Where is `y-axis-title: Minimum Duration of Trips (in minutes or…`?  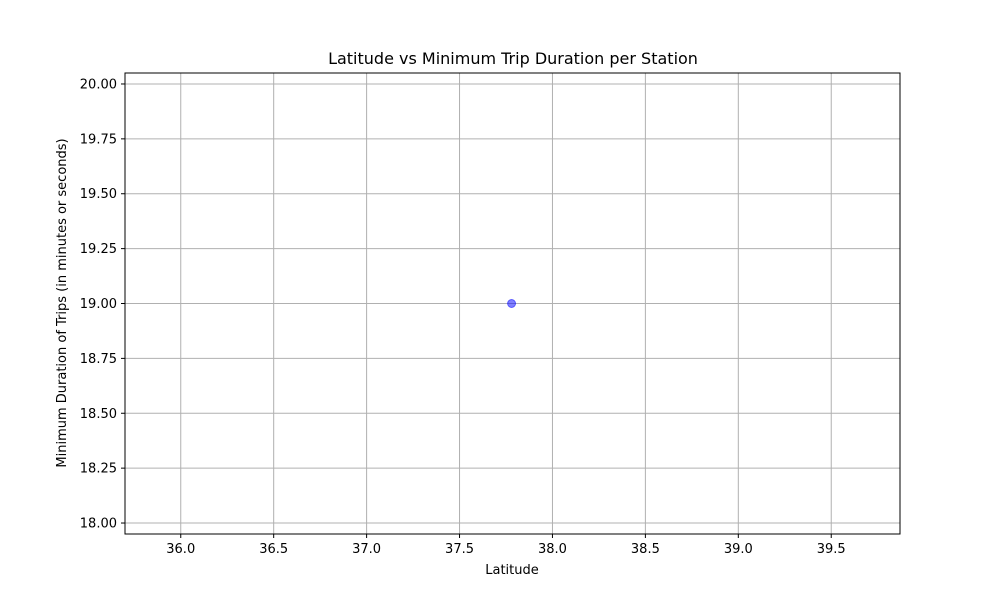
y-axis-title: Minimum Duration of Trips (in minutes or… is located at coordinates (62, 302).